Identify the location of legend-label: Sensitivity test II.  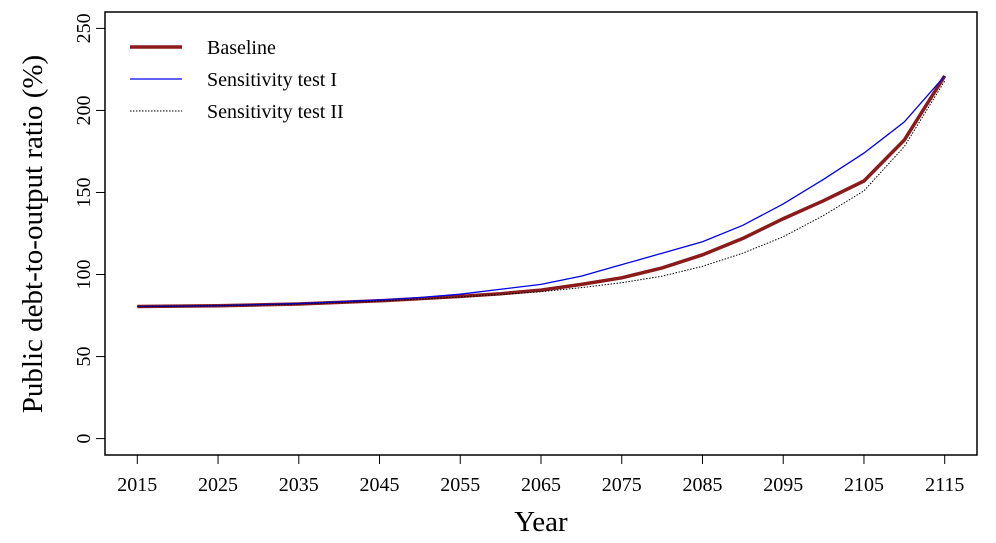
(275, 112).